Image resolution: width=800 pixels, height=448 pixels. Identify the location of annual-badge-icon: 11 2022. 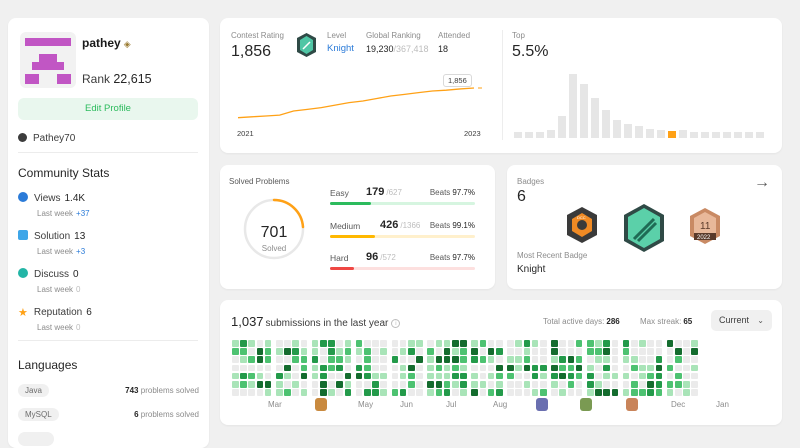
(705, 226).